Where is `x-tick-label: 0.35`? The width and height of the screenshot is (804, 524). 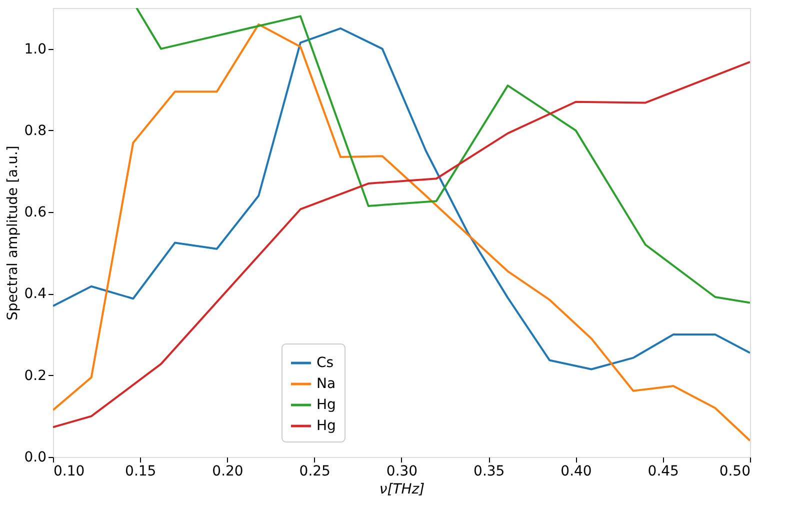
x-tick-label: 0.35 is located at coordinates (489, 472).